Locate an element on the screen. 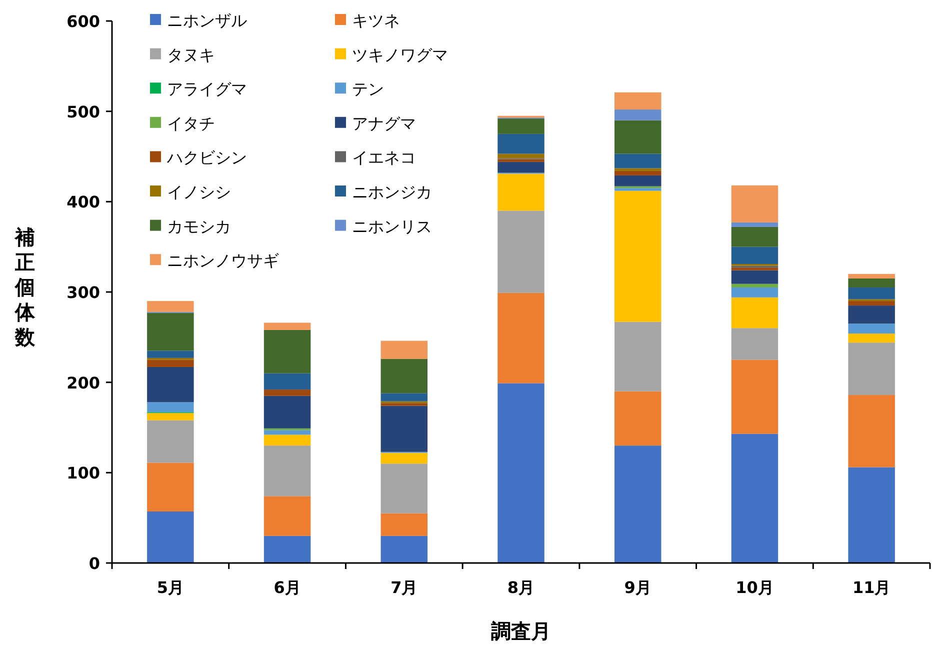  legend-label: ニホンザル is located at coordinates (207, 20).